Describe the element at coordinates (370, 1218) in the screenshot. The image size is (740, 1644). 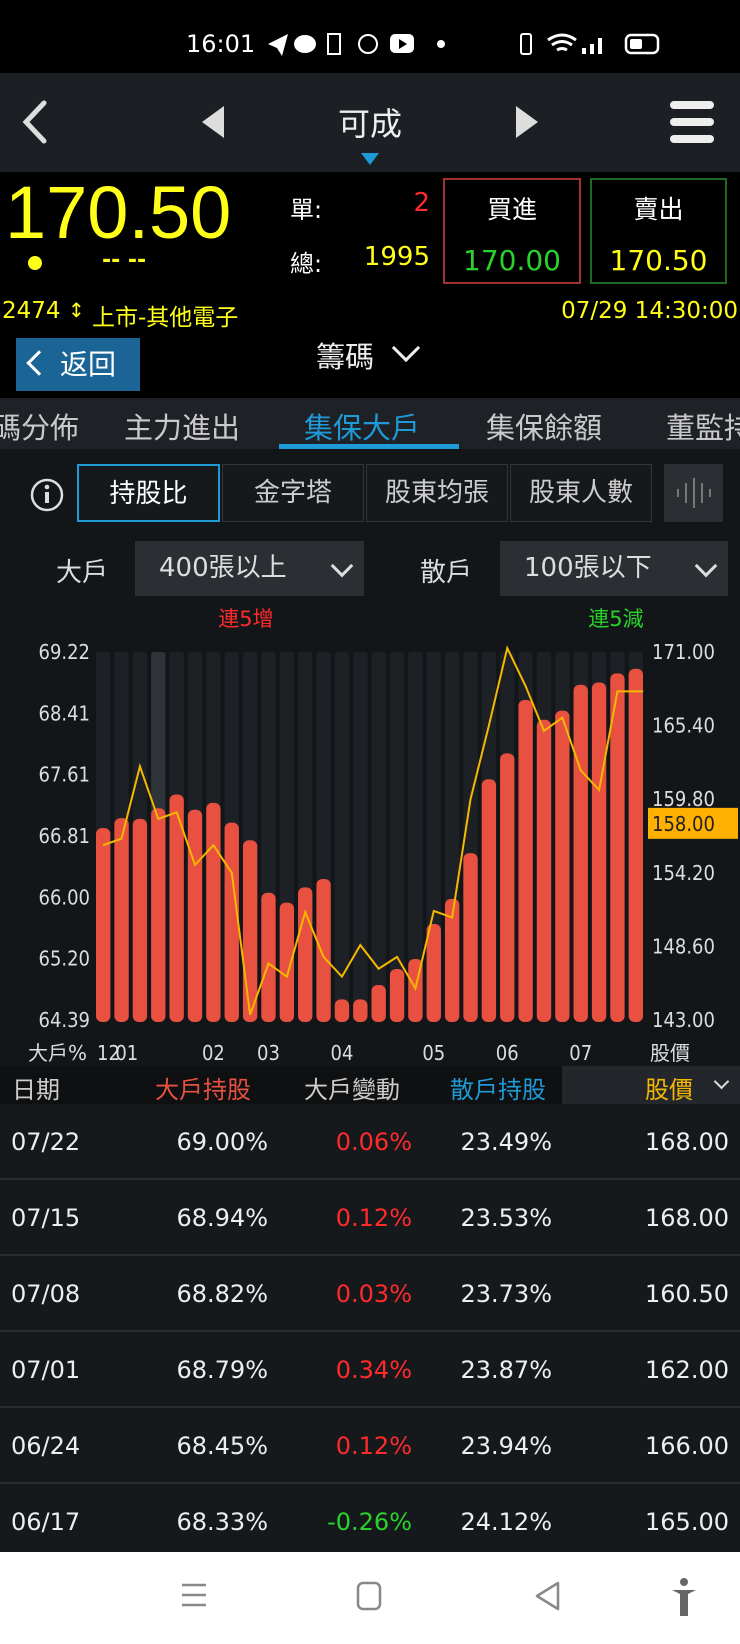
I see `table-row: 07/15 68.94% 0.12% 23.53% 168.00` at that location.